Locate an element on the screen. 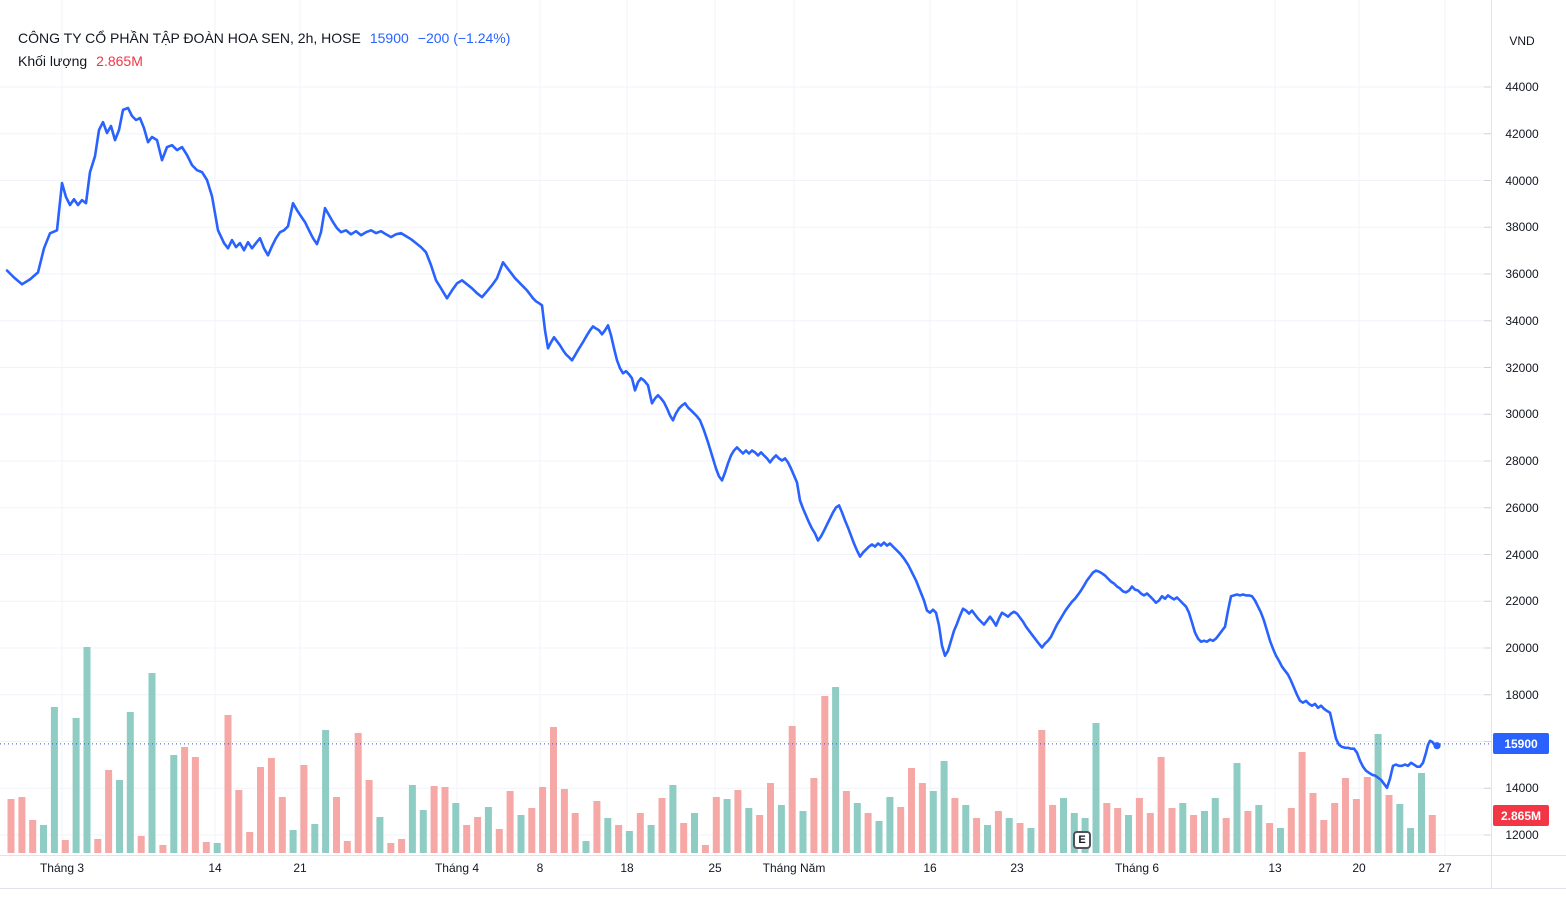 The image size is (1566, 917). price-tick-label: 36000 is located at coordinates (1522, 274).